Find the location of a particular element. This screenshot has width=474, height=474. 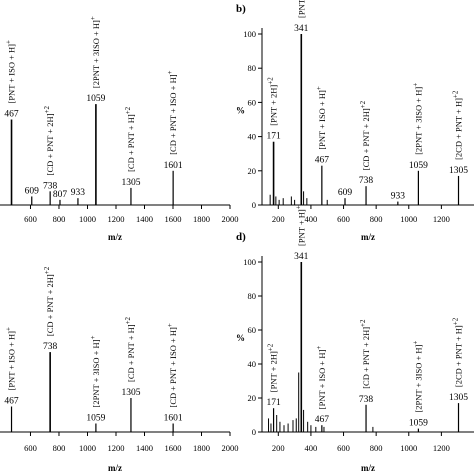

ion-annotation: [CD + PNT + ISO + H]+ is located at coordinates (172, 112).